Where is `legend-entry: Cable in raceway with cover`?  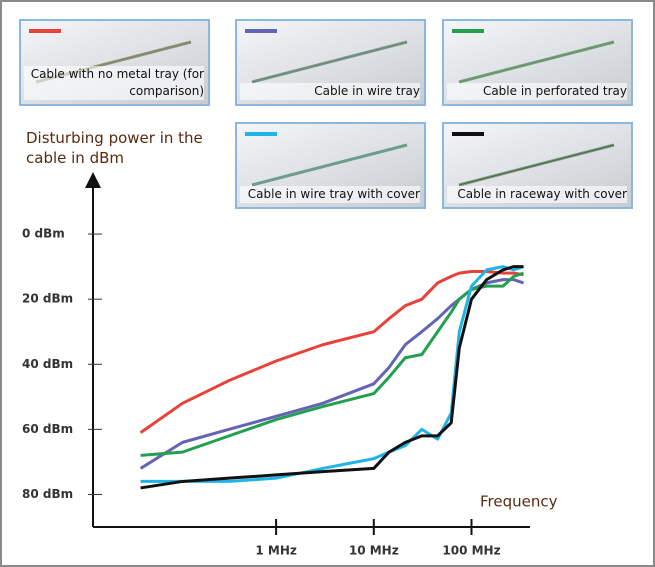
legend-entry: Cable in raceway with cover is located at coordinates (537, 165).